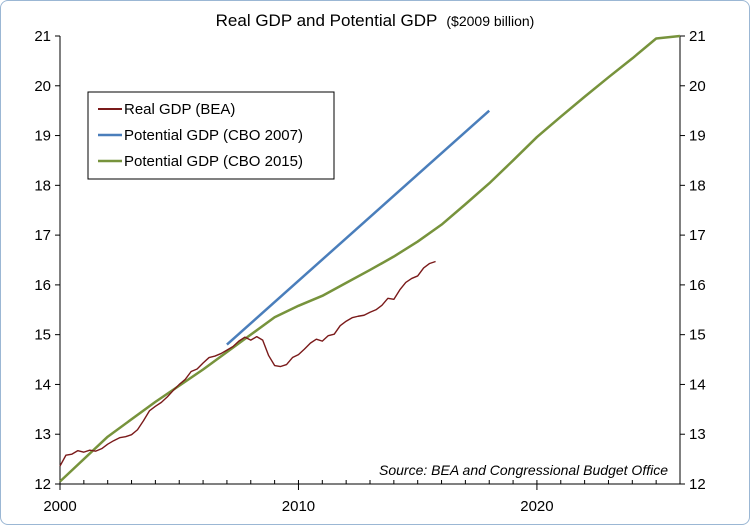  I want to click on y-tick-label-left: 13, so click(42, 434).